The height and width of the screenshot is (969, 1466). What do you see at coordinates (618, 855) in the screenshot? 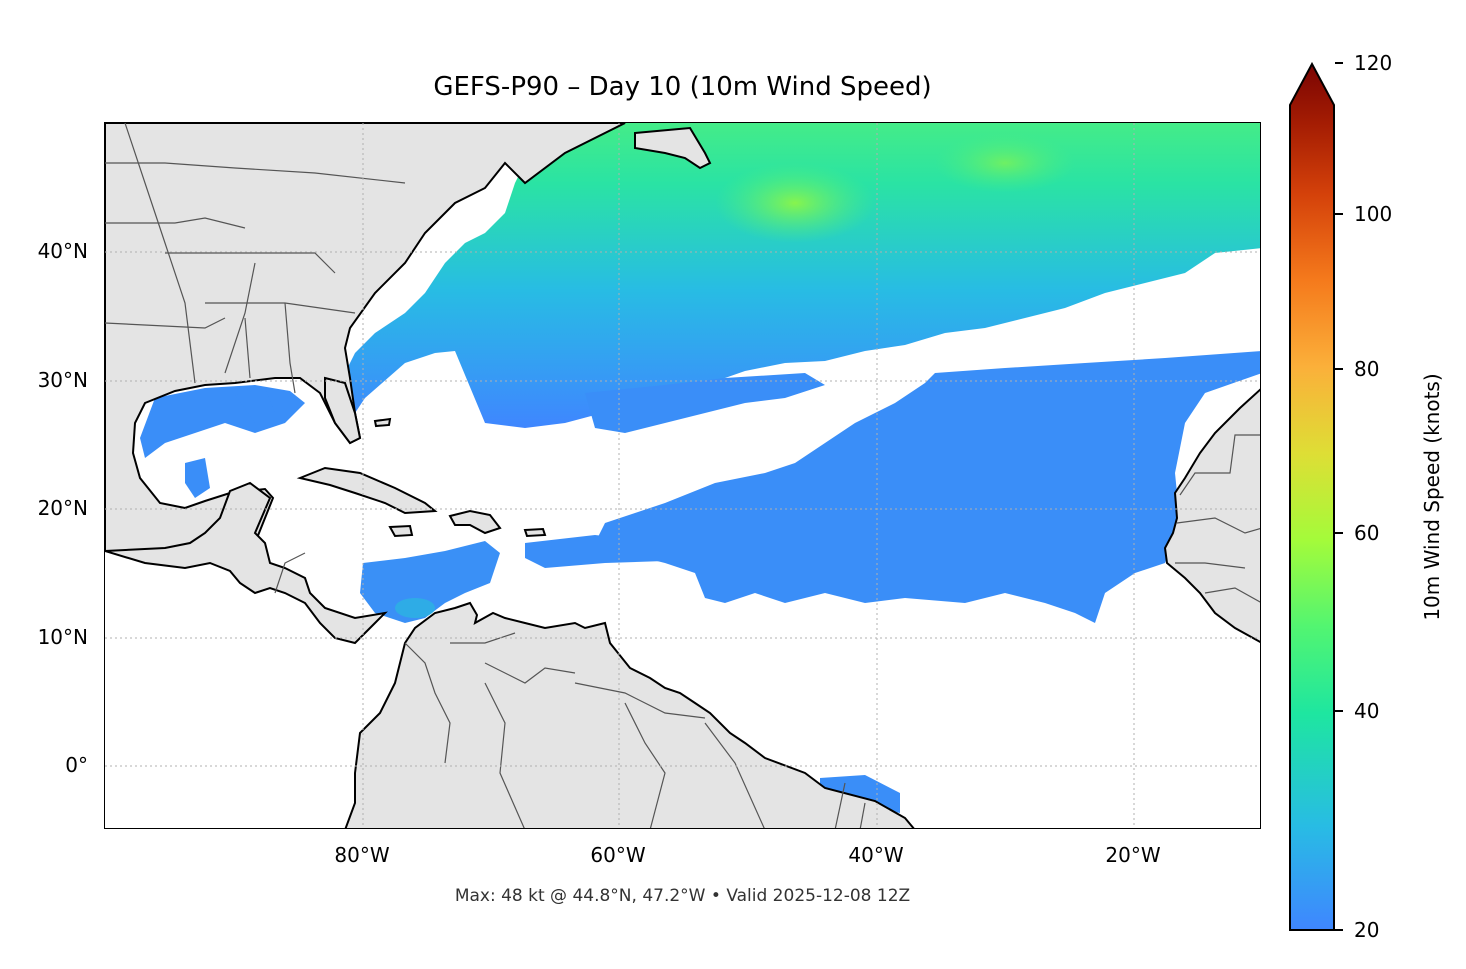
I see `lon-tick-60w: 60°W` at bounding box center [618, 855].